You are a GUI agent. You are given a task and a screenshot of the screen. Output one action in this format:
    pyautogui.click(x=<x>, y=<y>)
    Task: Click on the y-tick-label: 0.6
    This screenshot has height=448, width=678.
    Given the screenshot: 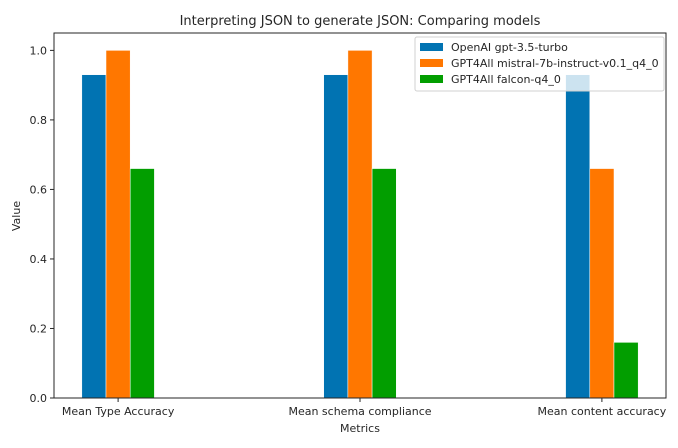 What is the action you would take?
    pyautogui.click(x=39, y=189)
    